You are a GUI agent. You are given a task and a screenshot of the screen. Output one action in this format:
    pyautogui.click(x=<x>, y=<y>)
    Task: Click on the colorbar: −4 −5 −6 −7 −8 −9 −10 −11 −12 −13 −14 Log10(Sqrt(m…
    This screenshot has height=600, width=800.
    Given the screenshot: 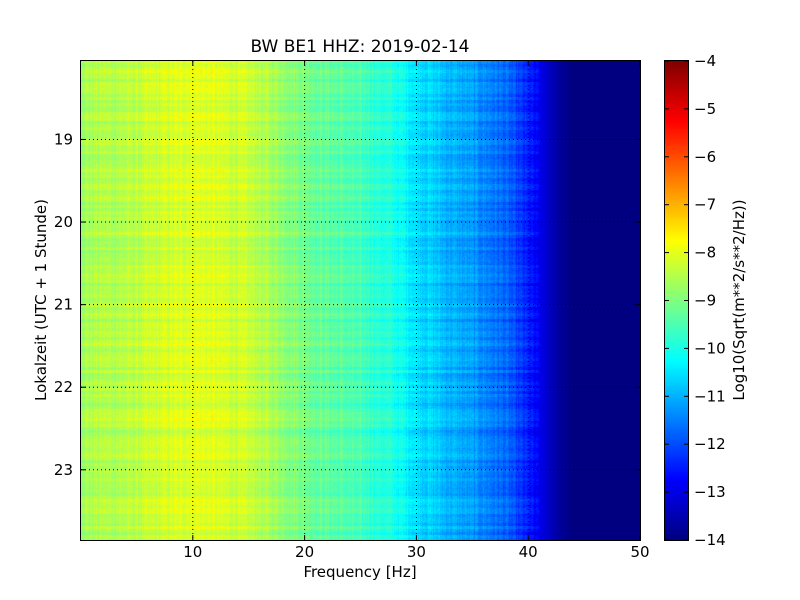 What is the action you would take?
    pyautogui.click(x=706, y=300)
    